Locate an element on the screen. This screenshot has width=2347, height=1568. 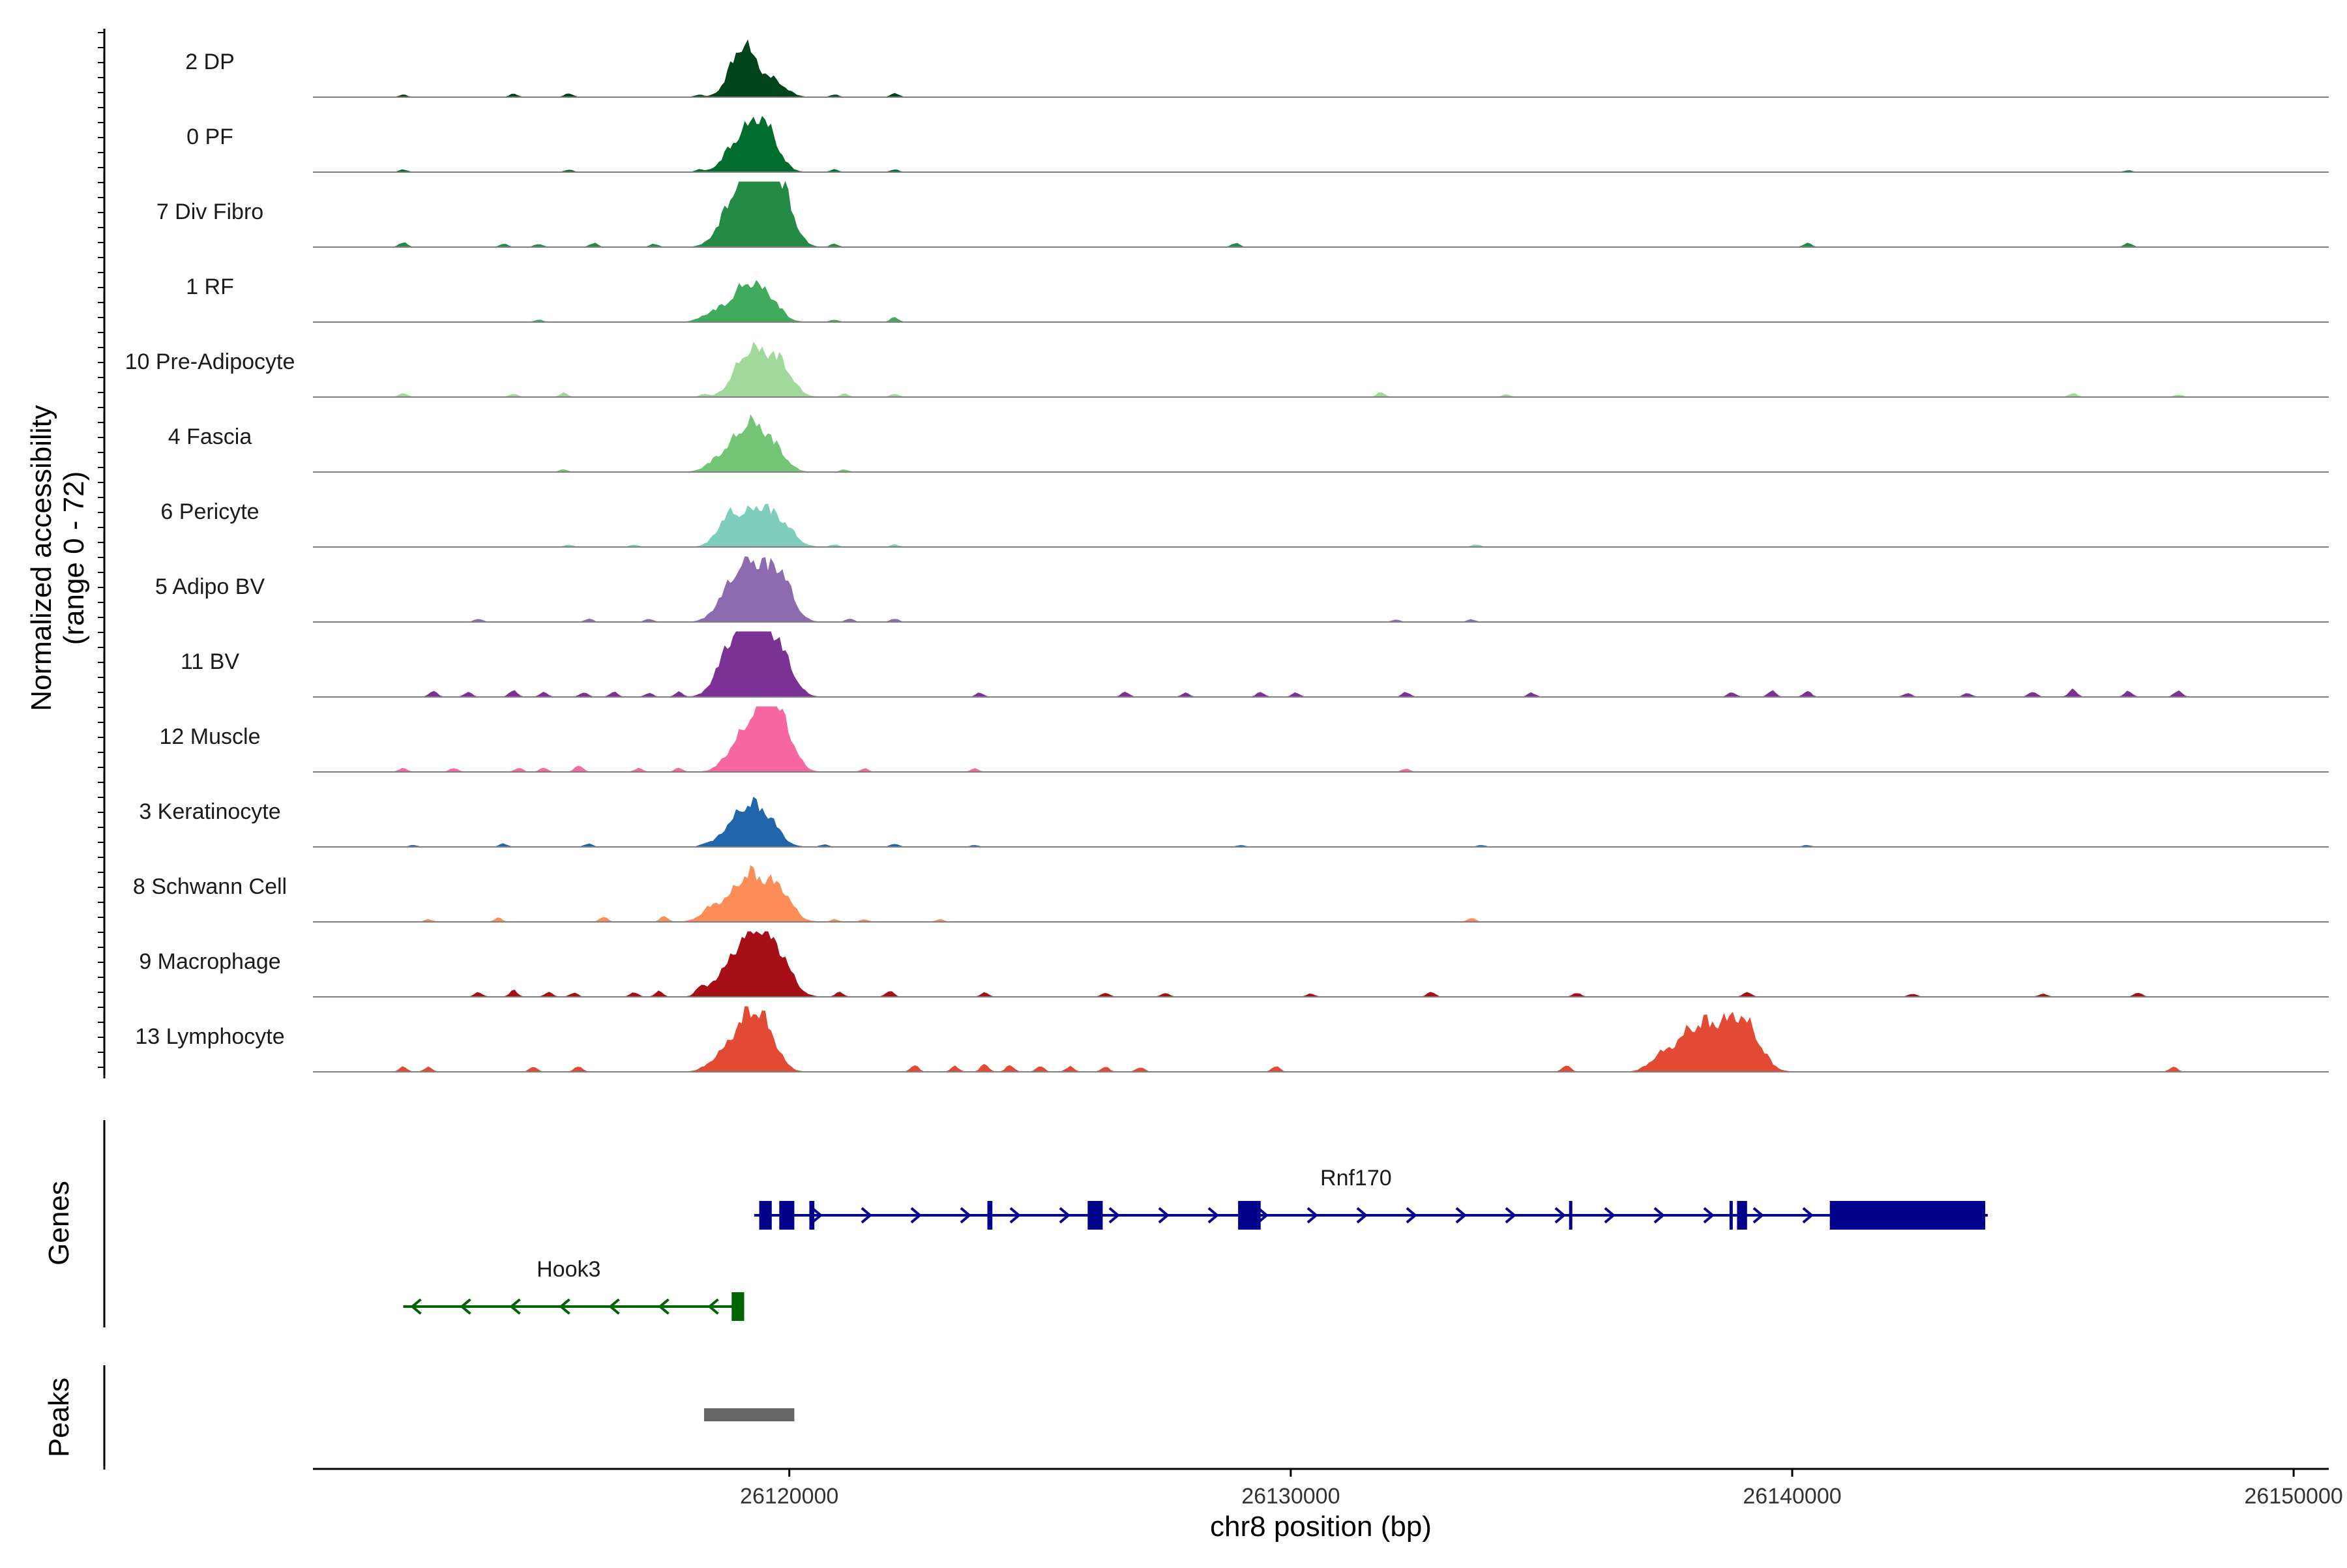
y-axis-title-range: (range 0 - 72) is located at coordinates (74, 558).